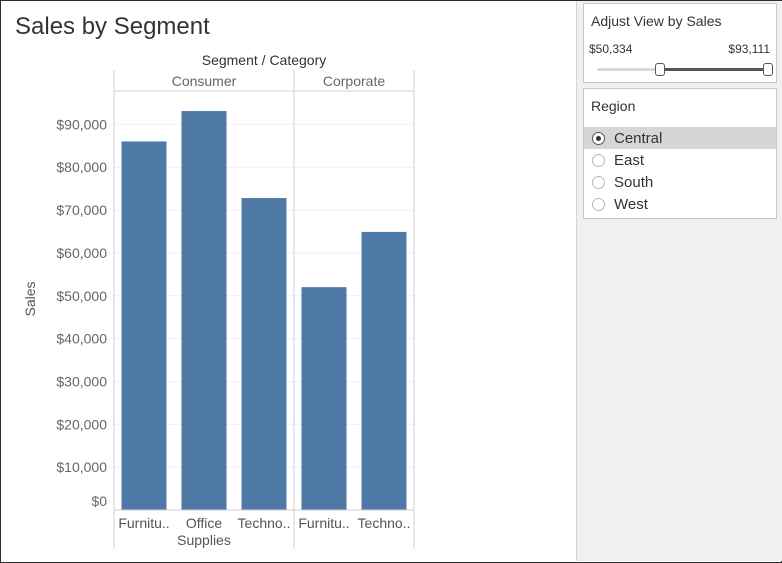  I want to click on region-option-east: East, so click(680, 160).